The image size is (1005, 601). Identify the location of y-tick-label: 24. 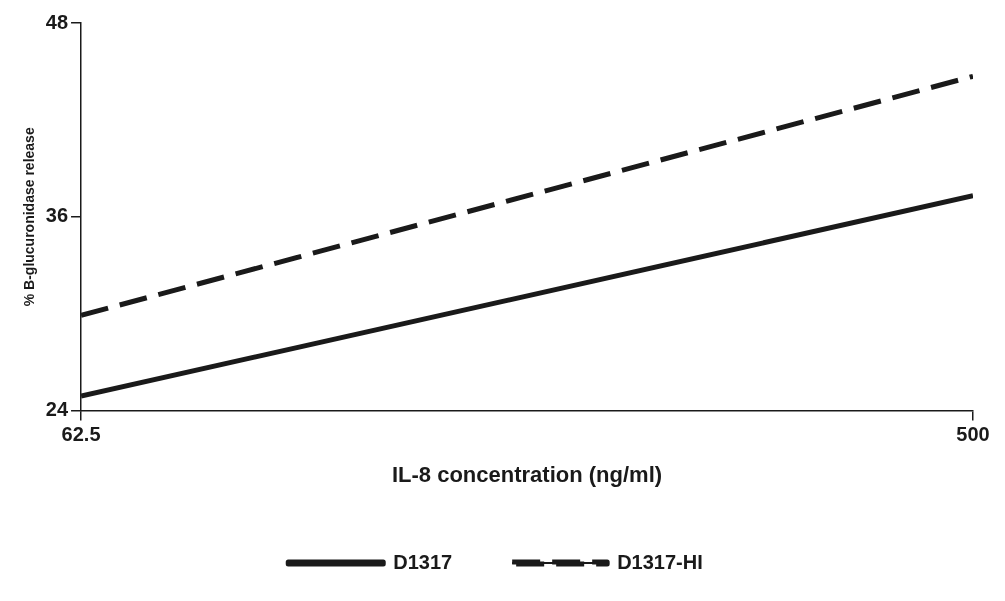
(57, 409).